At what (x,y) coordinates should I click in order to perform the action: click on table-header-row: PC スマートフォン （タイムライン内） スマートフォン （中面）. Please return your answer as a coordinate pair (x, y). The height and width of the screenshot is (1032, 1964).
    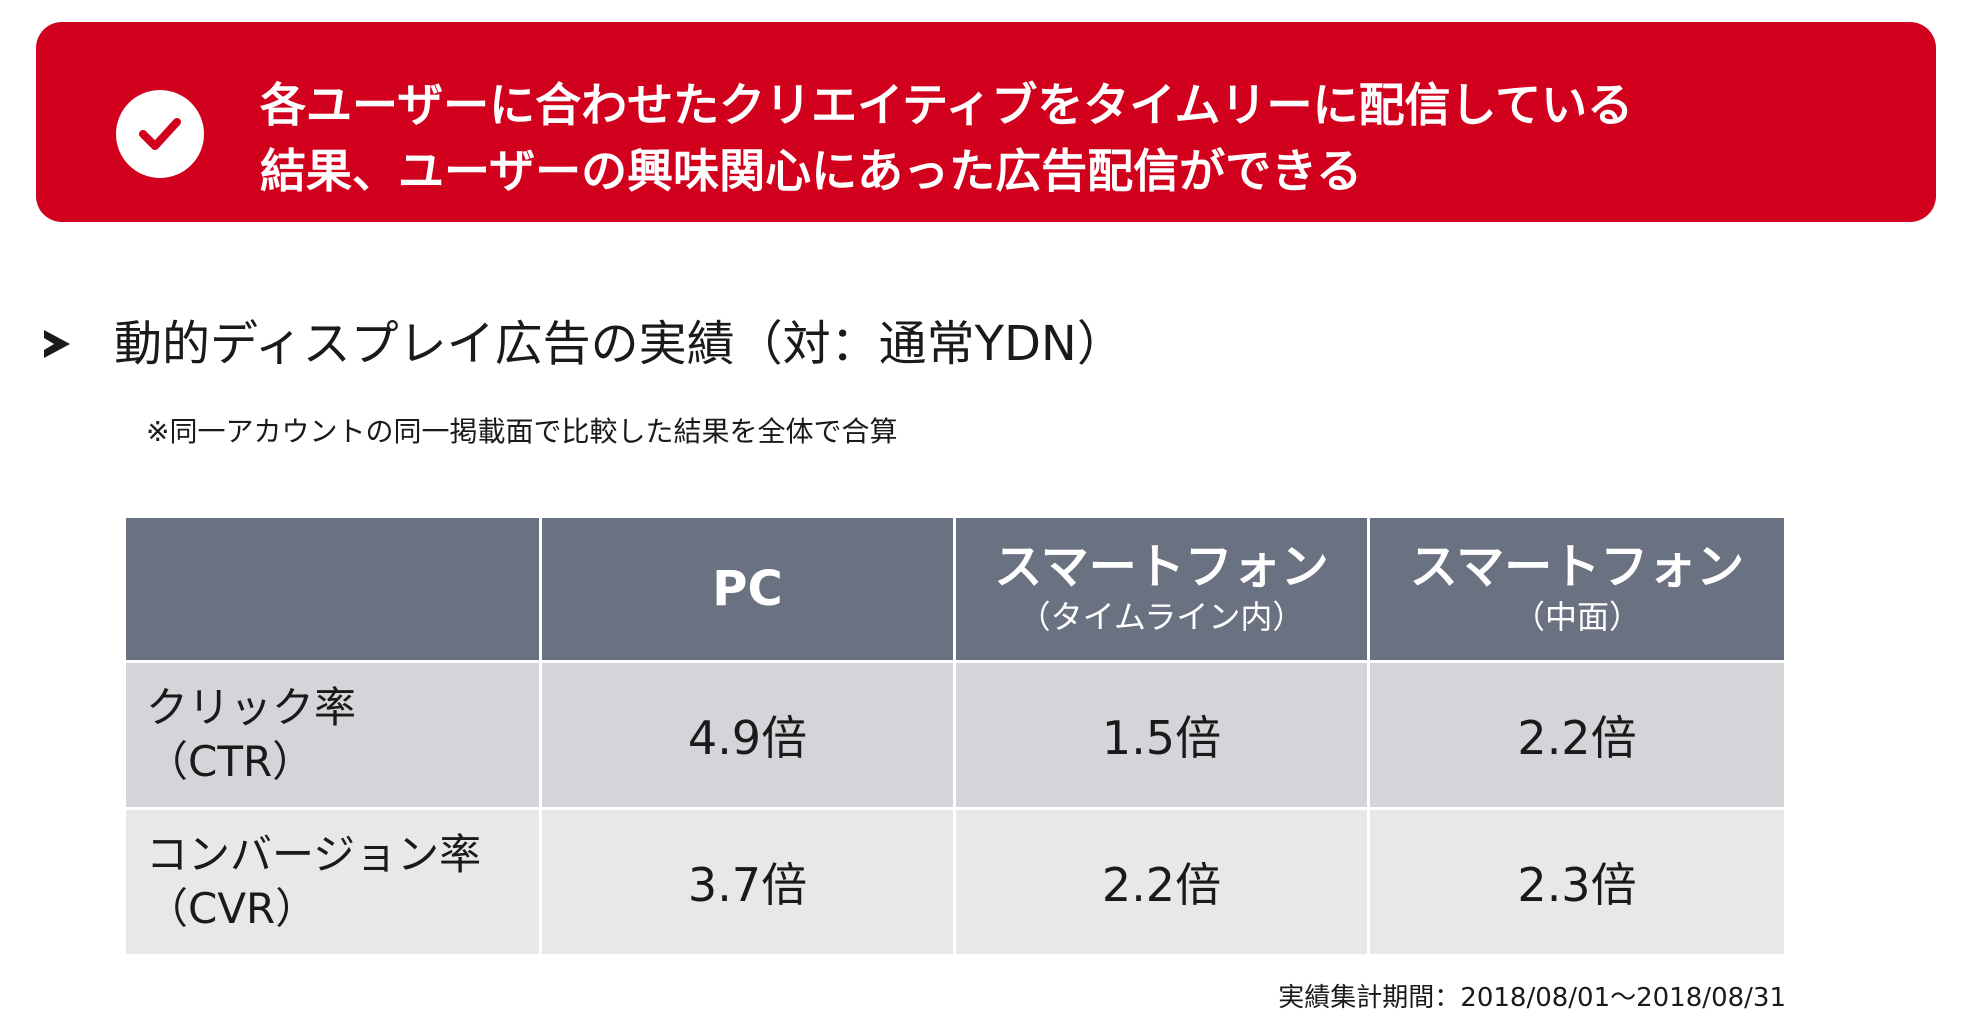
    Looking at the image, I should click on (955, 590).